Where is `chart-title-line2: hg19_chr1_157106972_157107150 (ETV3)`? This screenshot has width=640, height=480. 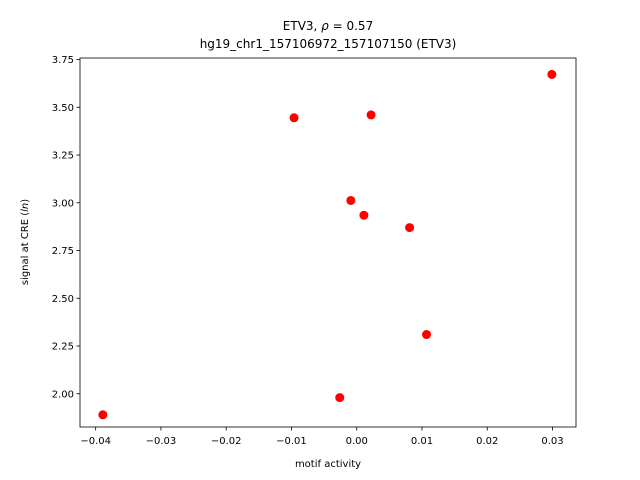
chart-title-line2: hg19_chr1_157106972_157107150 (ETV3) is located at coordinates (328, 44).